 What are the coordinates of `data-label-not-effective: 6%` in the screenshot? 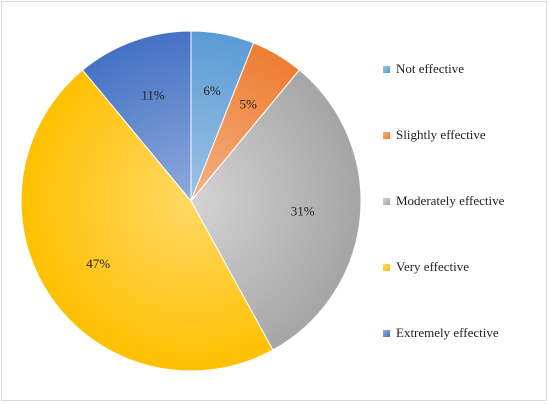 It's located at (212, 90).